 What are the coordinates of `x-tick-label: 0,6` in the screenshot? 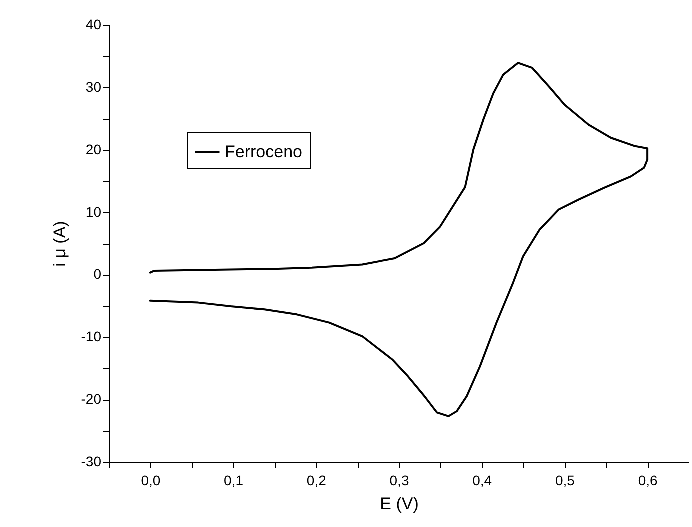 It's located at (648, 480).